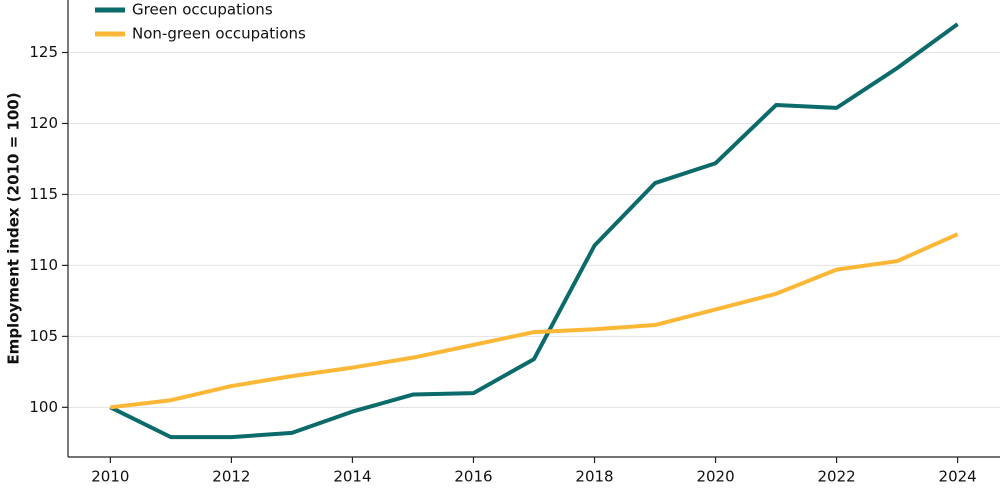 The width and height of the screenshot is (1000, 492). What do you see at coordinates (352, 477) in the screenshot?
I see `x-tick-label: 2014` at bounding box center [352, 477].